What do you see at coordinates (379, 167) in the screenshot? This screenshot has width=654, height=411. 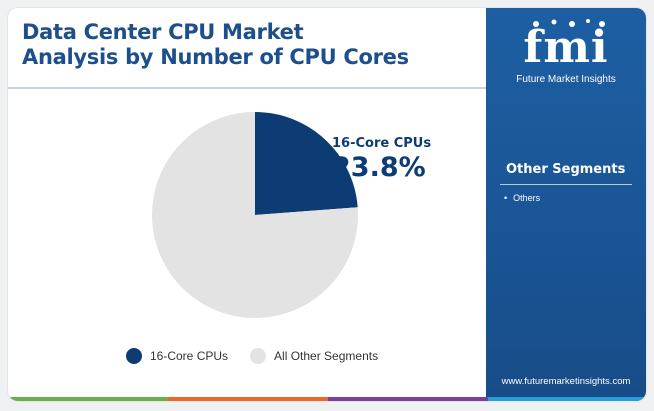 I see `callout-value: 23.8%` at bounding box center [379, 167].